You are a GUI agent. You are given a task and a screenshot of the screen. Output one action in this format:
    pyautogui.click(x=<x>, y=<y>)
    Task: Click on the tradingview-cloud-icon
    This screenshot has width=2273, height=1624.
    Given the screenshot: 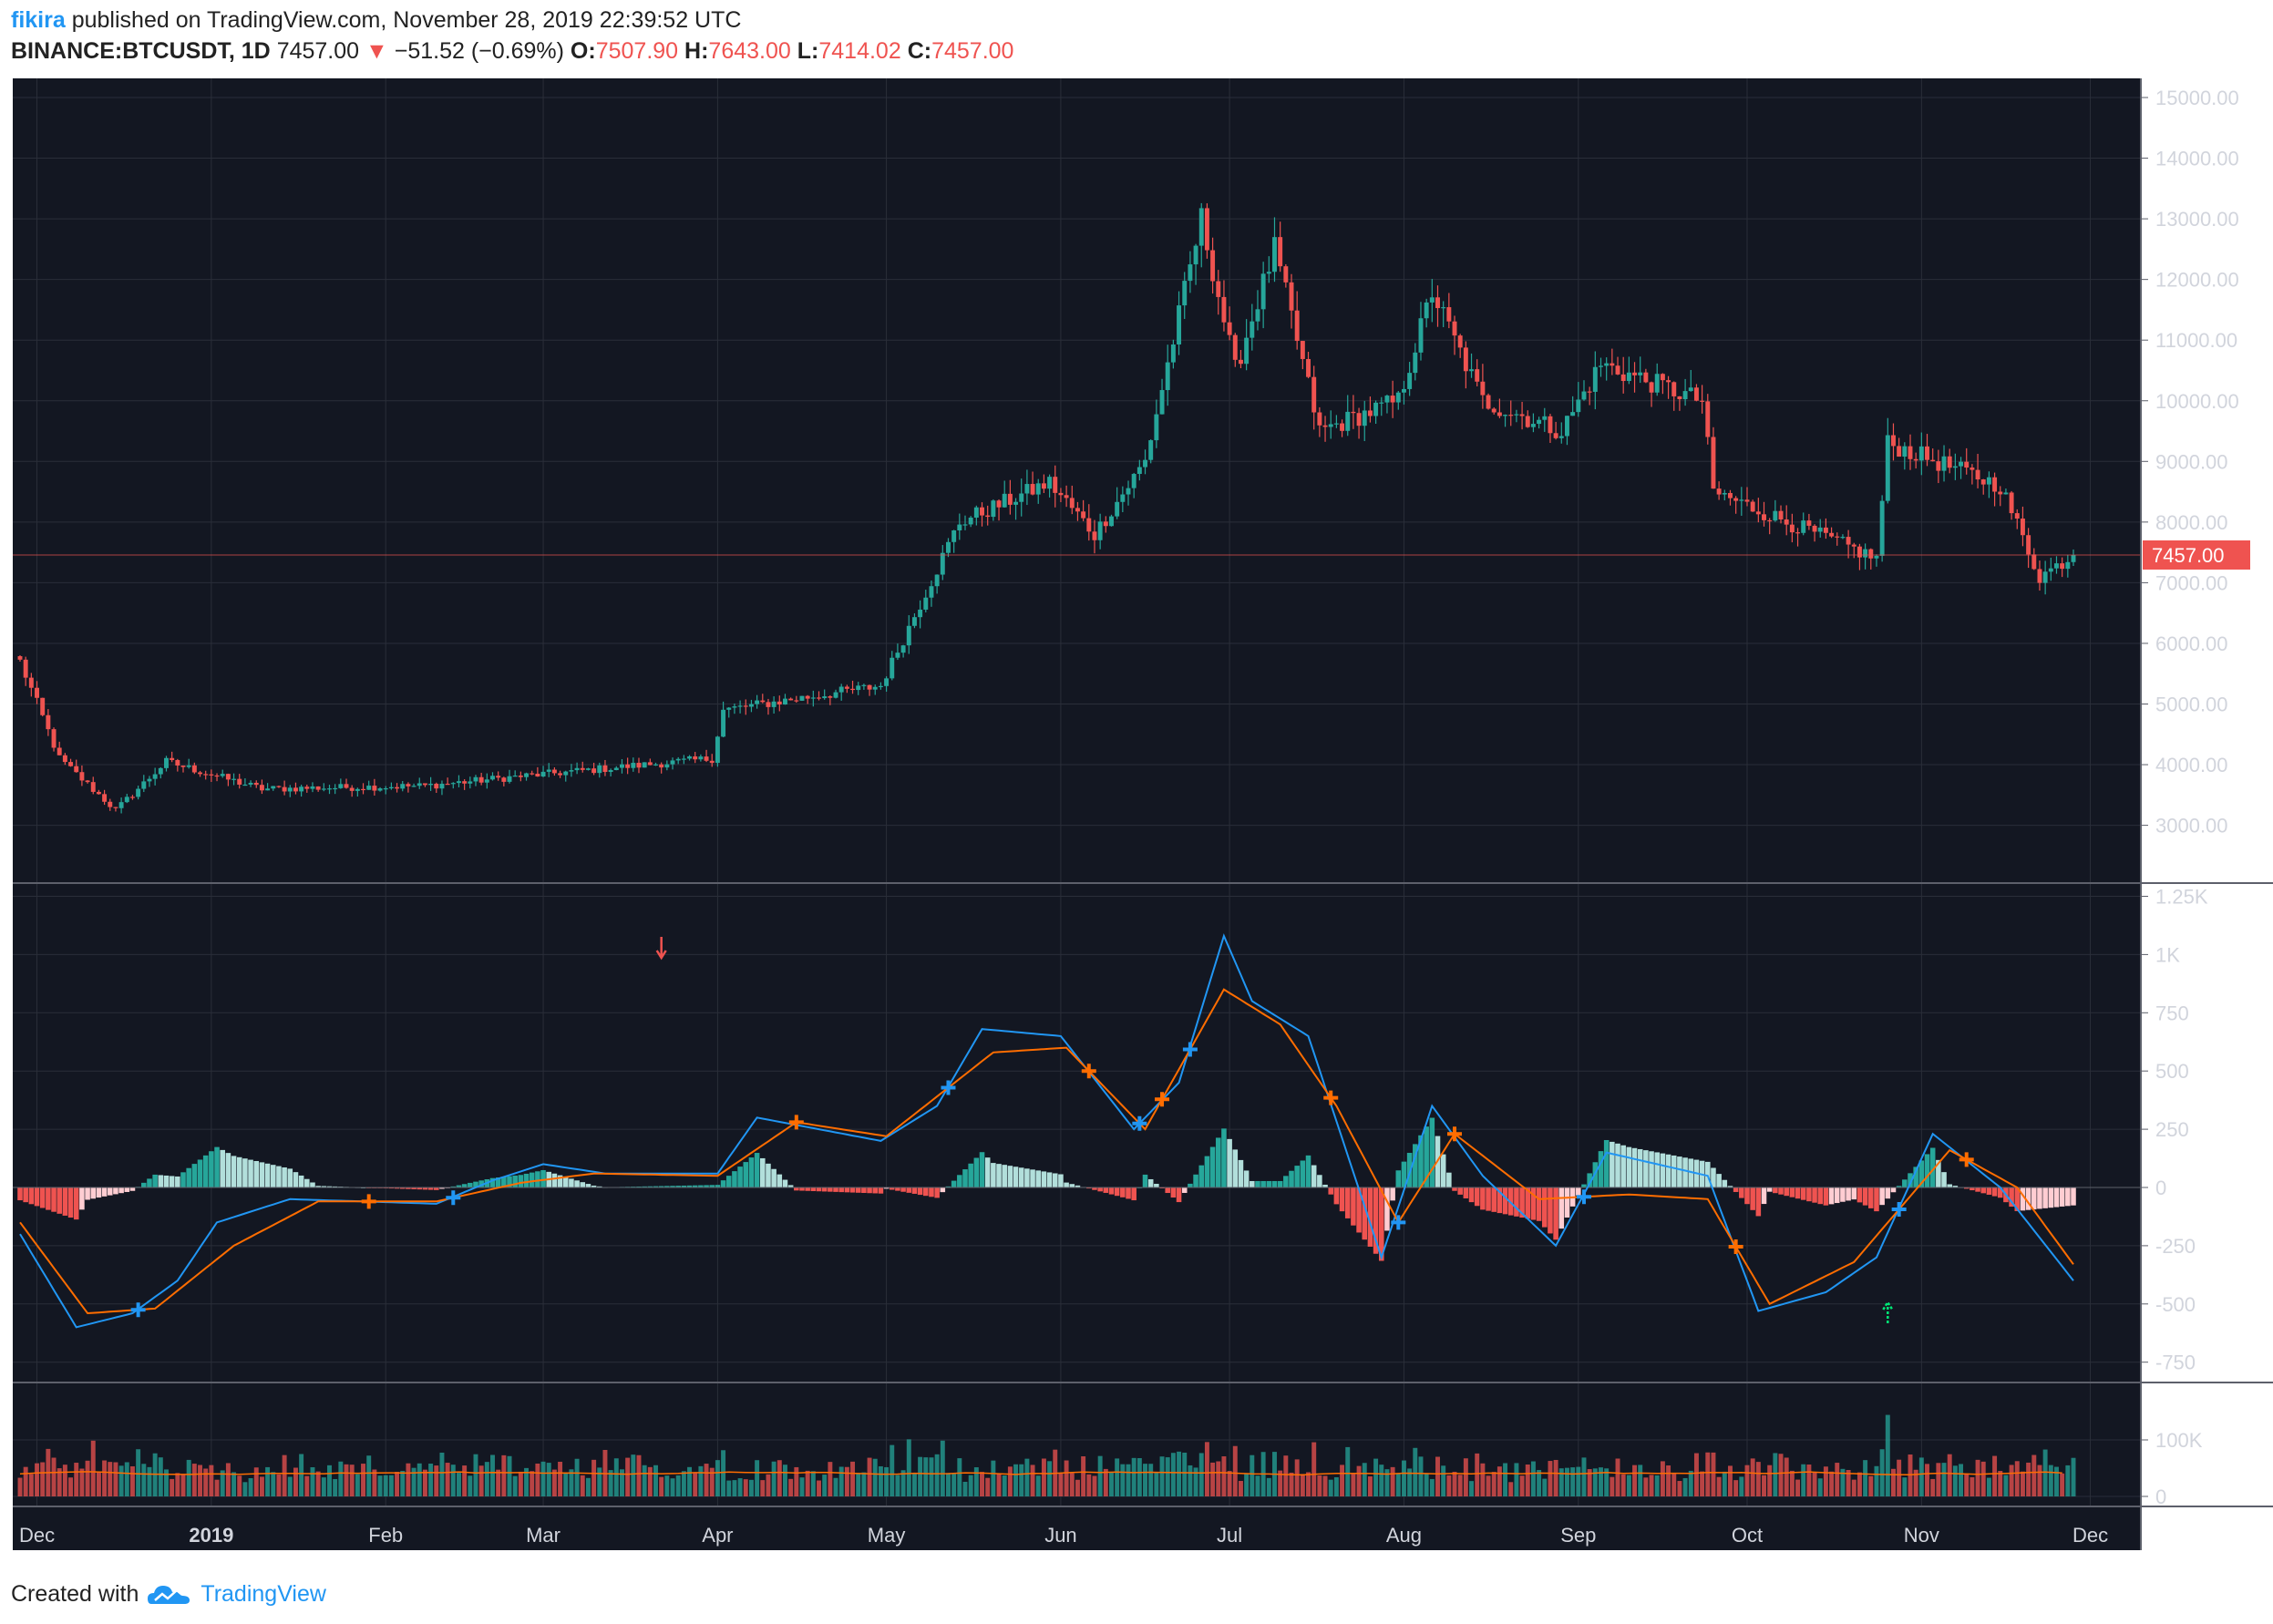 What is the action you would take?
    pyautogui.click(x=169, y=1595)
    